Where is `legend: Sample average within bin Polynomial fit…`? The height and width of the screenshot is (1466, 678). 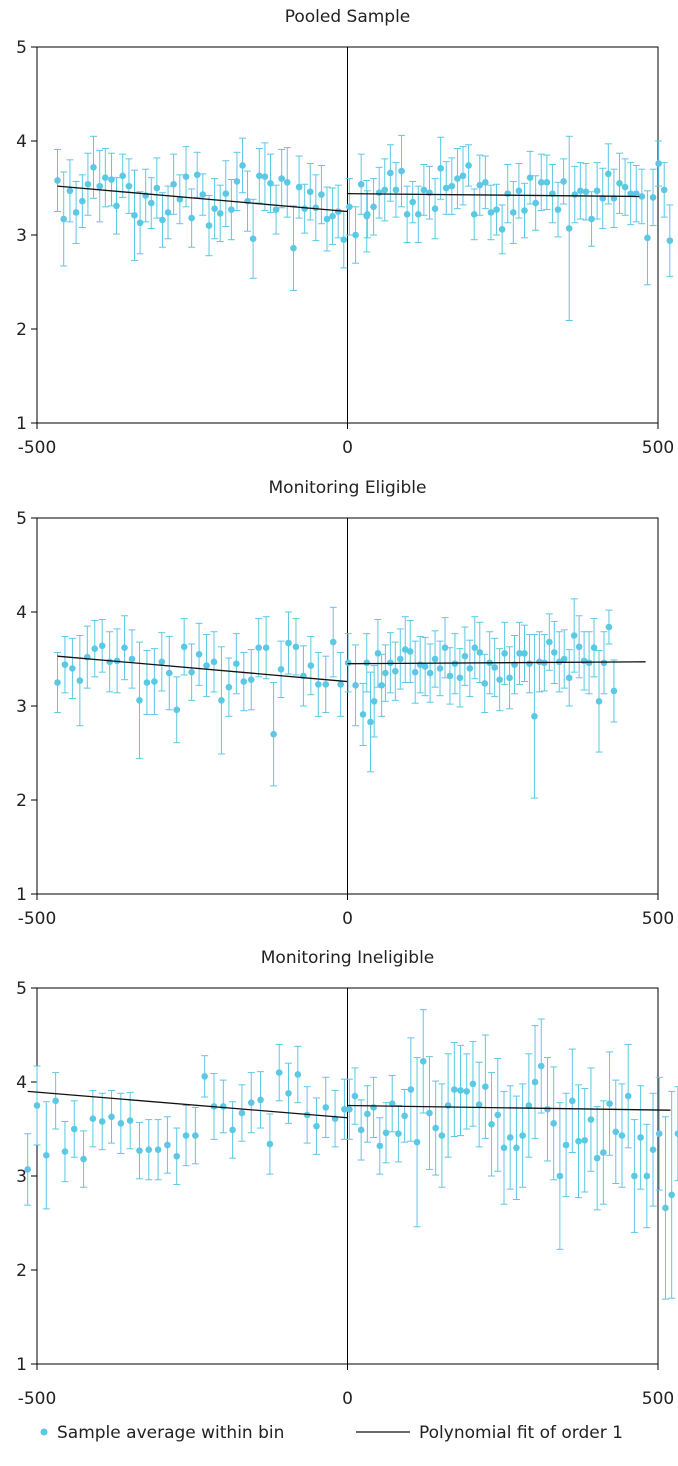 legend: Sample average within bin Polynomial fit… is located at coordinates (331, 1433).